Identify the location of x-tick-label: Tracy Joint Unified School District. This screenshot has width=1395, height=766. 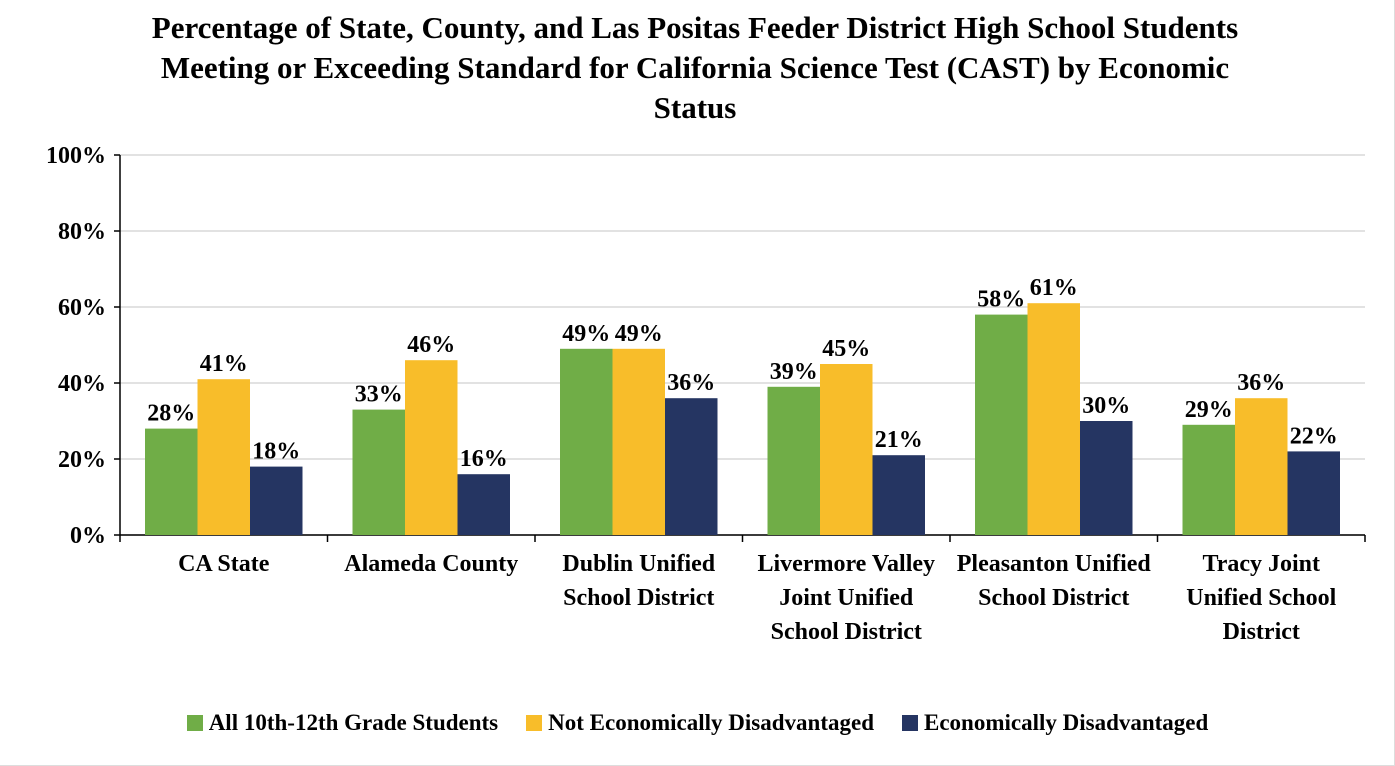
(1261, 598).